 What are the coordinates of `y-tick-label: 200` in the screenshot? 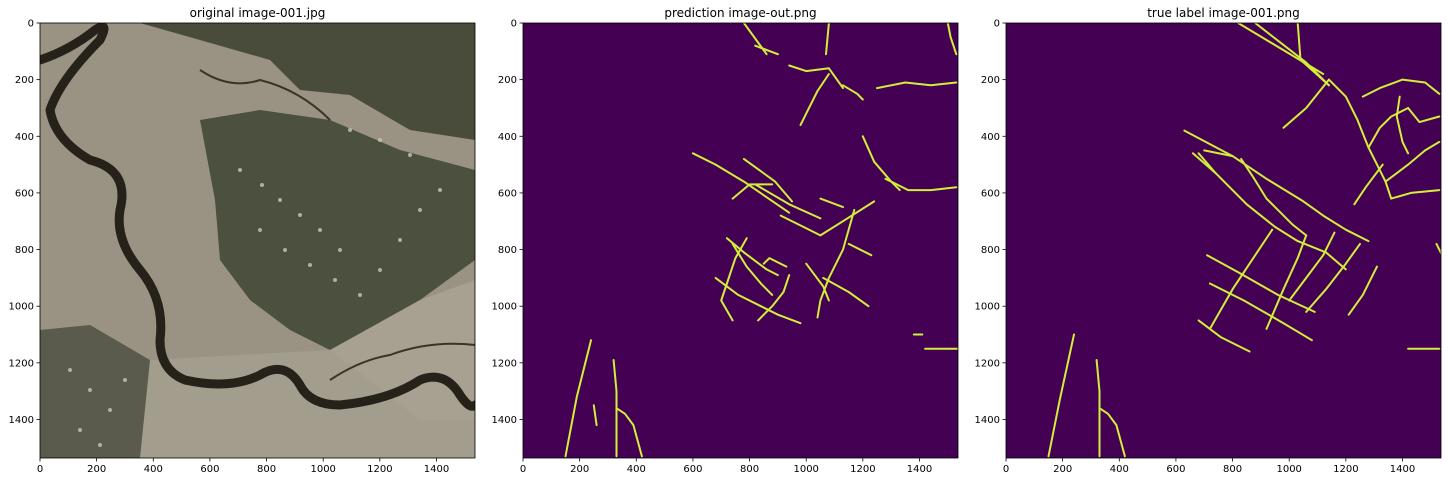 It's located at (24, 80).